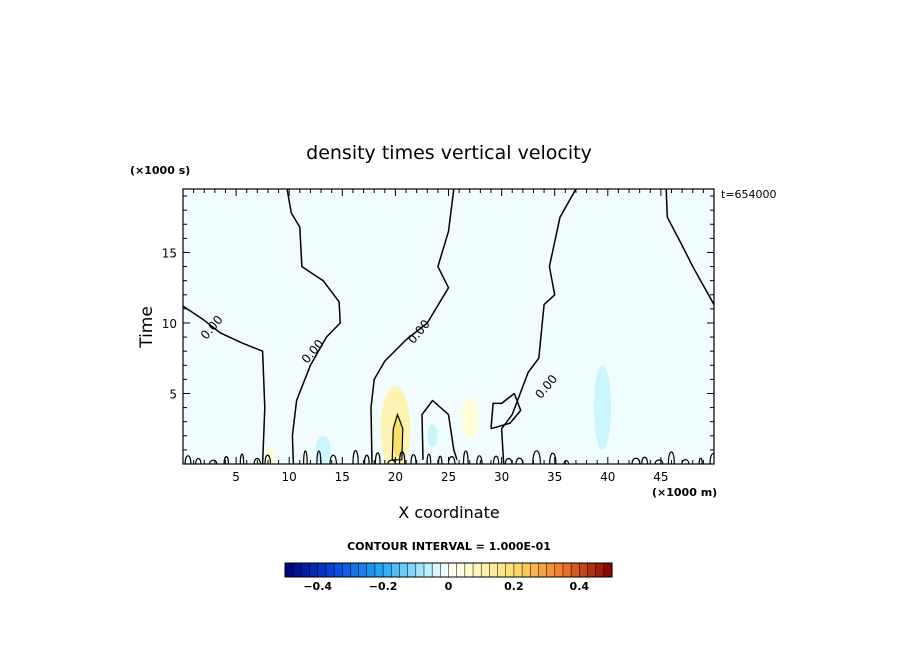 The width and height of the screenshot is (904, 658). I want to click on y-tick-label: 5, so click(173, 394).